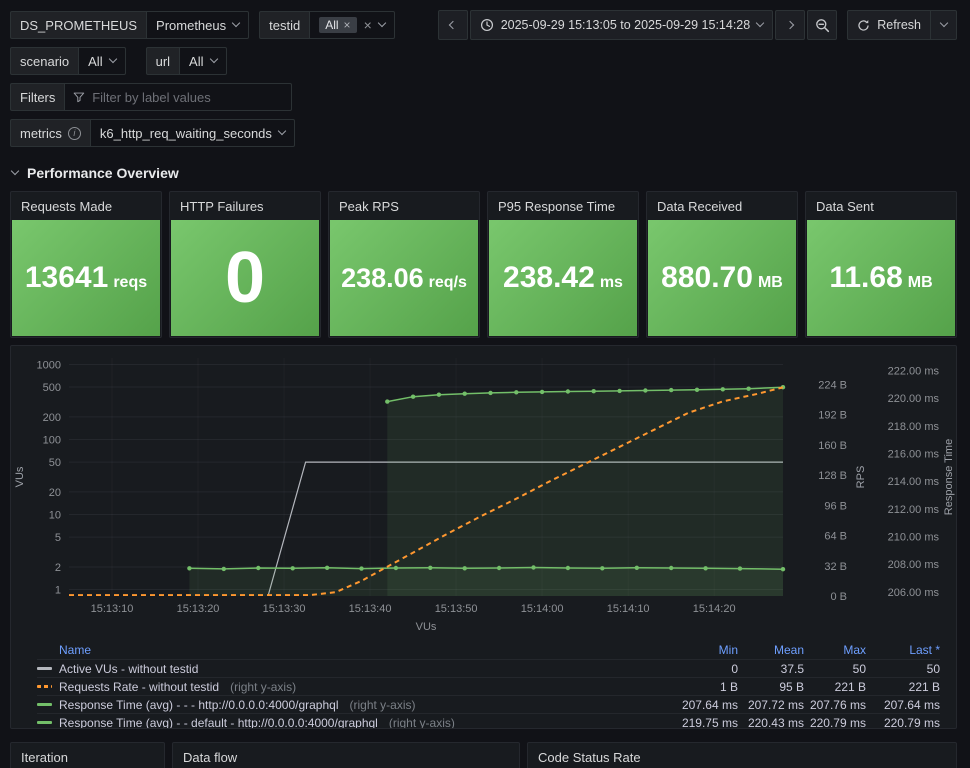  Describe the element at coordinates (426, 627) in the screenshot. I see `svg-text: VUs` at that location.